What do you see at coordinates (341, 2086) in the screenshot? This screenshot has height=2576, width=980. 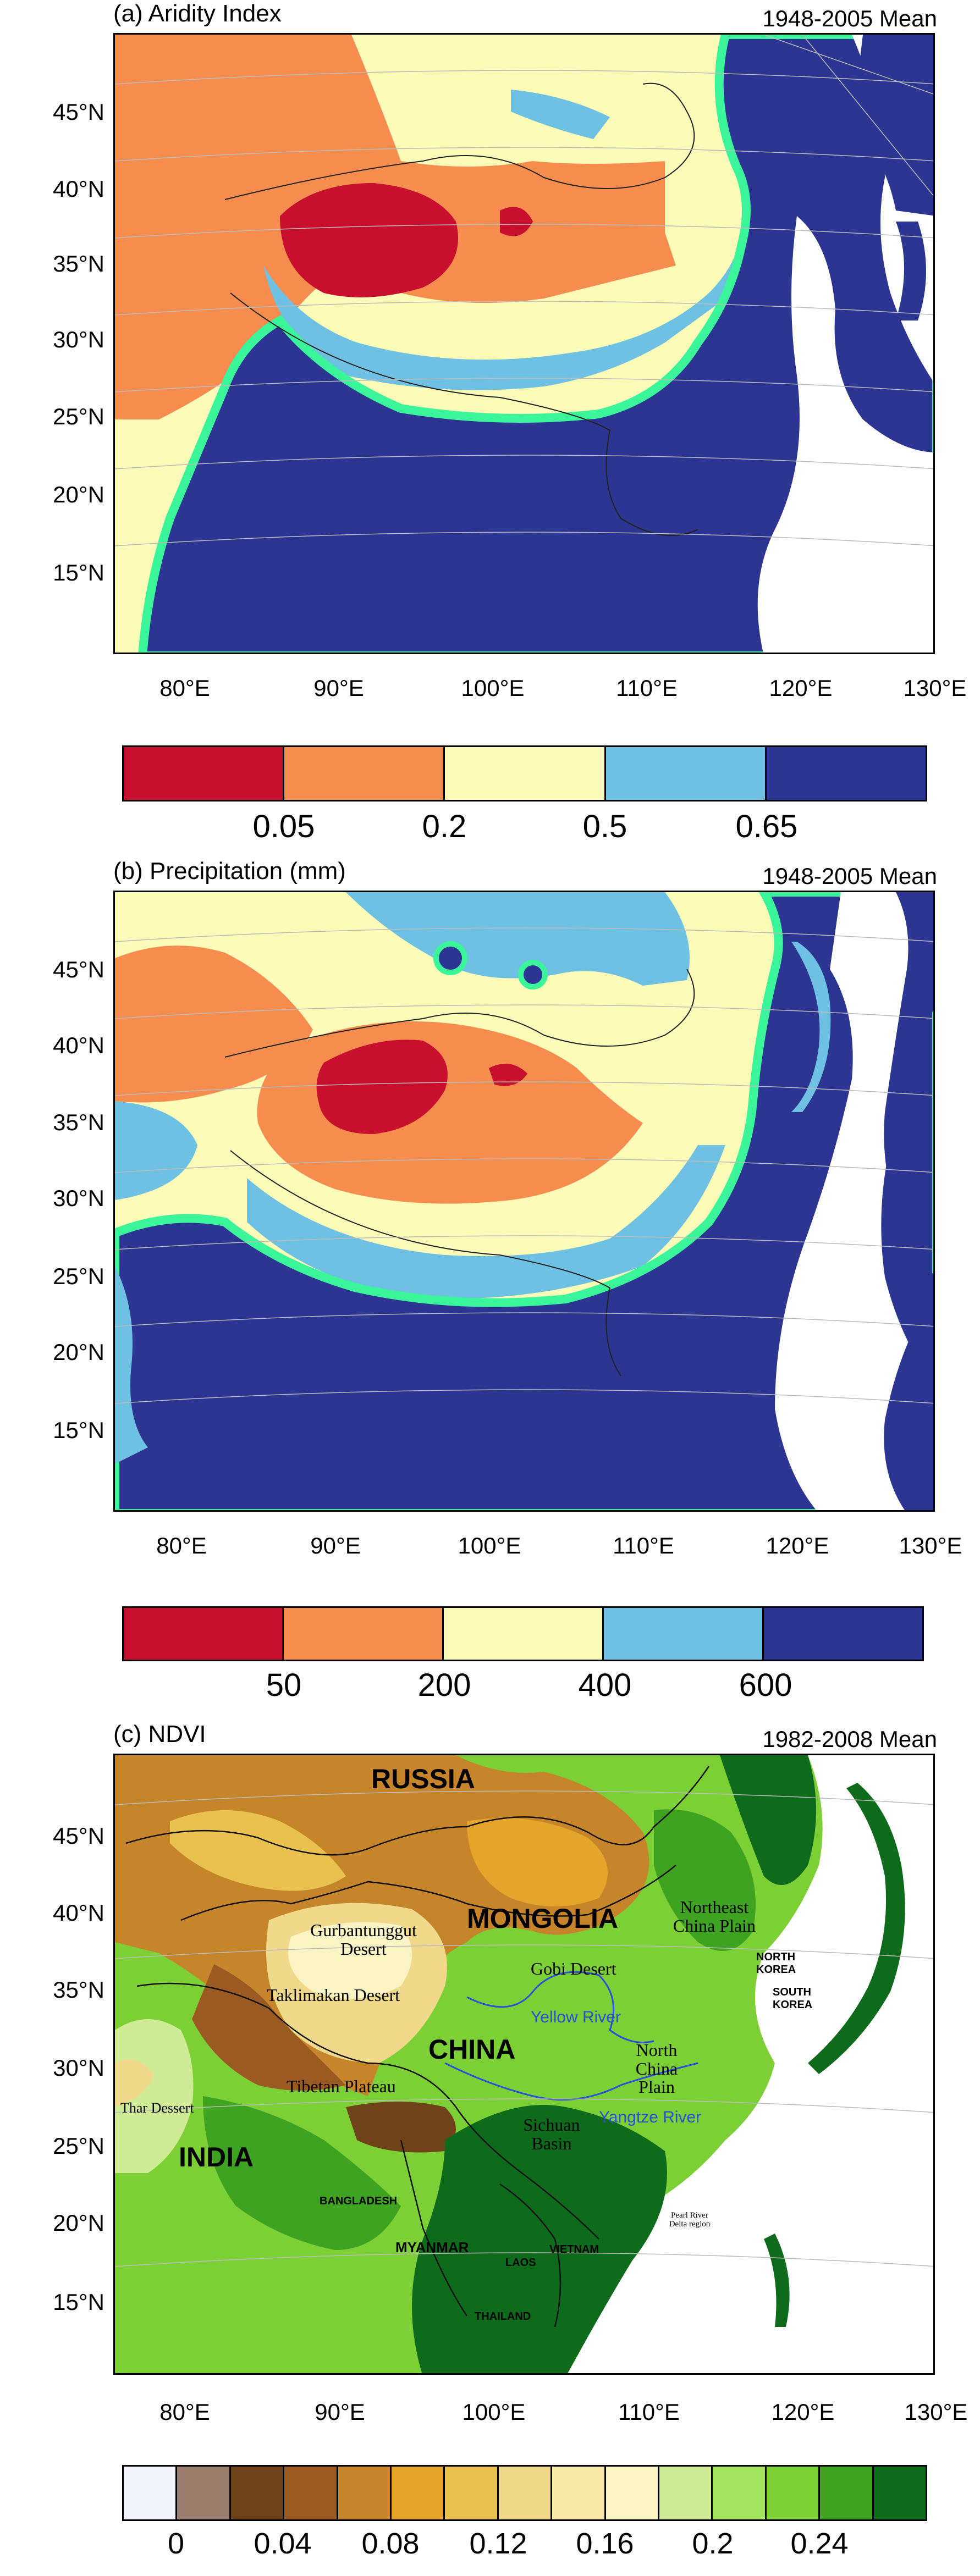 I see `label-tibetan-plateau: Tibetan Plateau` at bounding box center [341, 2086].